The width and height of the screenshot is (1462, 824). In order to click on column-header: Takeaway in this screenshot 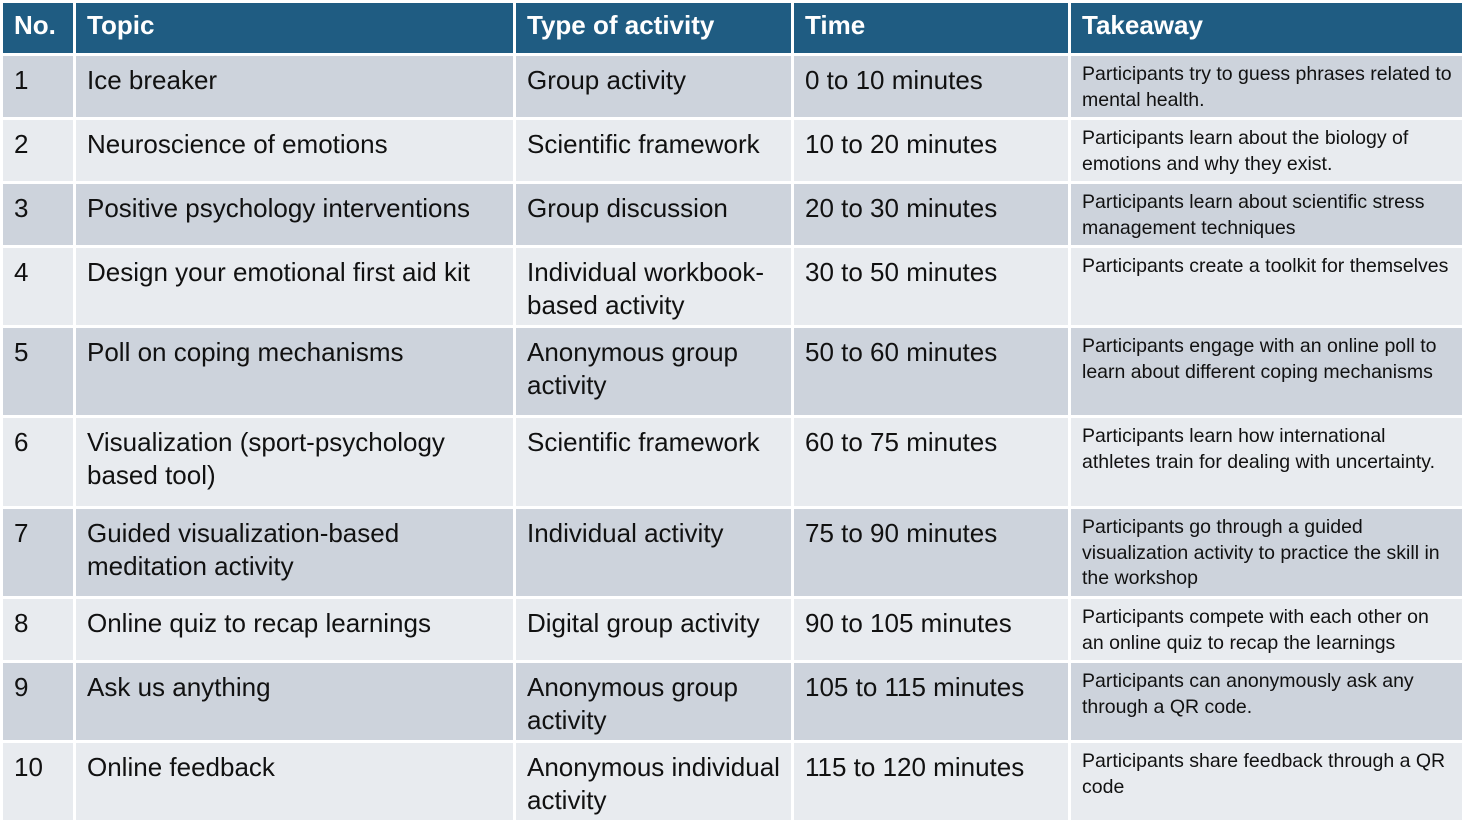, I will do `click(1265, 28)`.